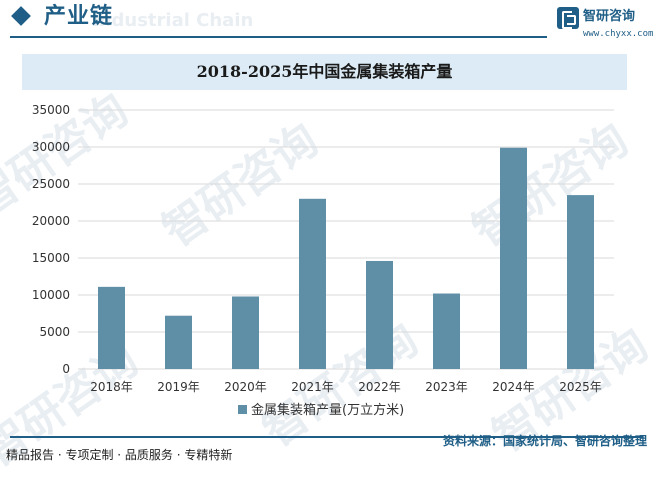 The height and width of the screenshot is (479, 655). I want to click on legend-swatch, so click(242, 409).